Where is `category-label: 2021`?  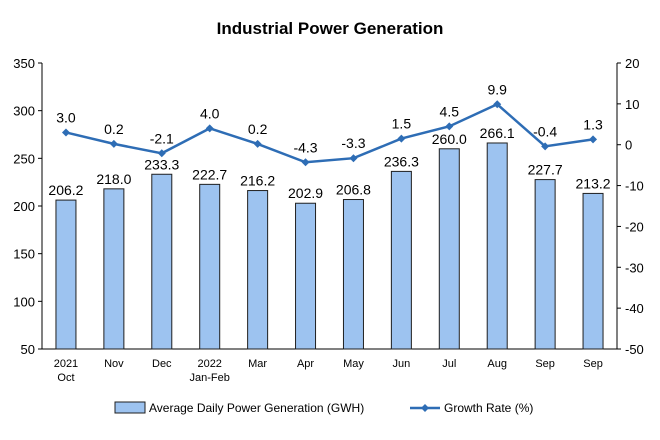
category-label: 2021 is located at coordinates (66, 364).